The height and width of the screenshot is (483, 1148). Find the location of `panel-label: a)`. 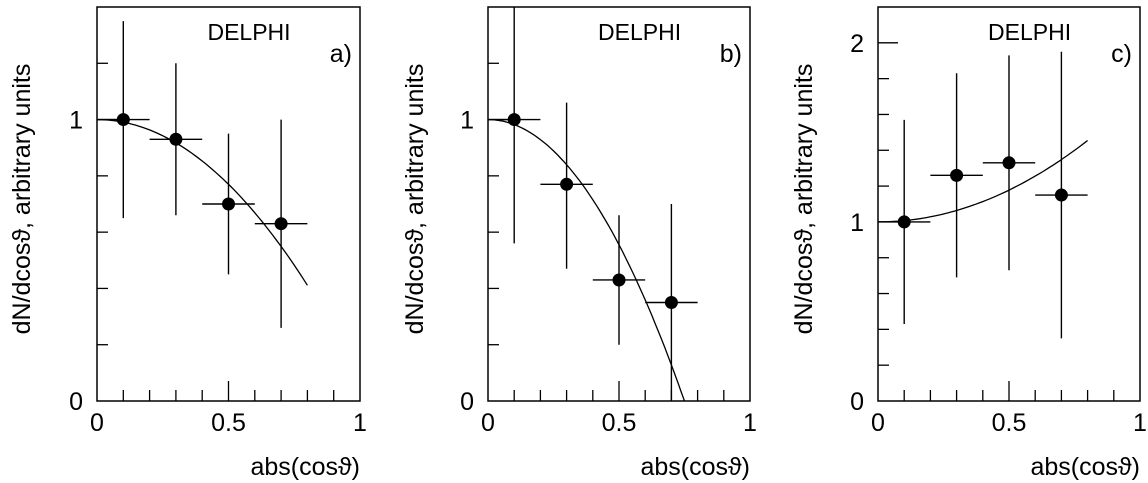

panel-label: a) is located at coordinates (341, 54).